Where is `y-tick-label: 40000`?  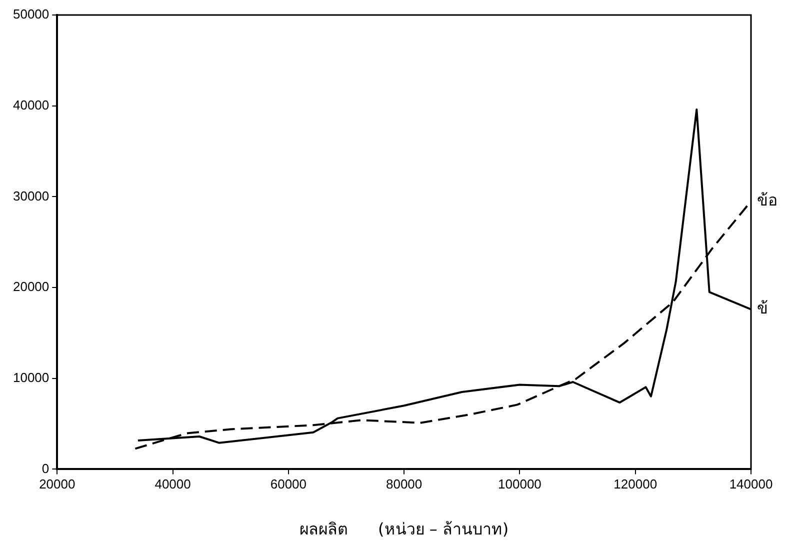
y-tick-label: 40000 is located at coordinates (31, 104).